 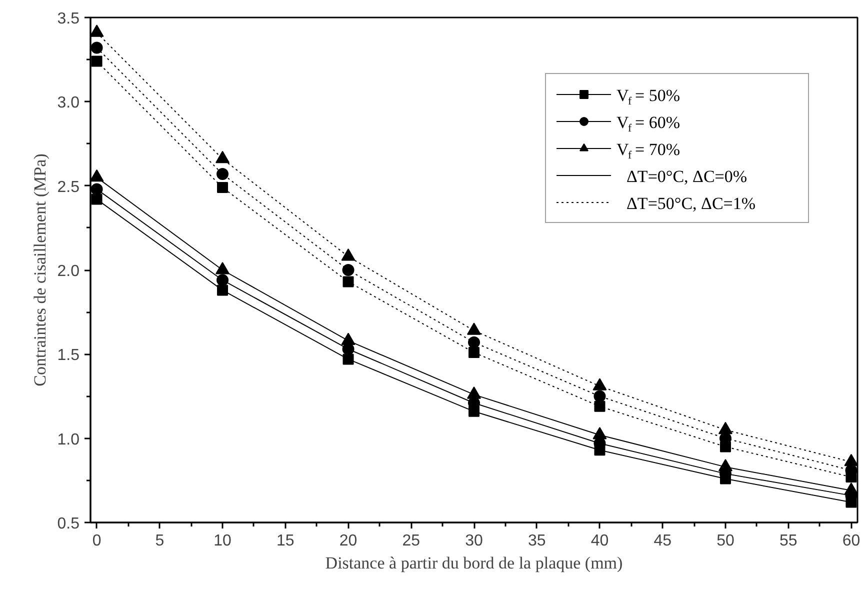 I want to click on y-axis-title: Contraintes de cisaillement (MPa), so click(x=40, y=270).